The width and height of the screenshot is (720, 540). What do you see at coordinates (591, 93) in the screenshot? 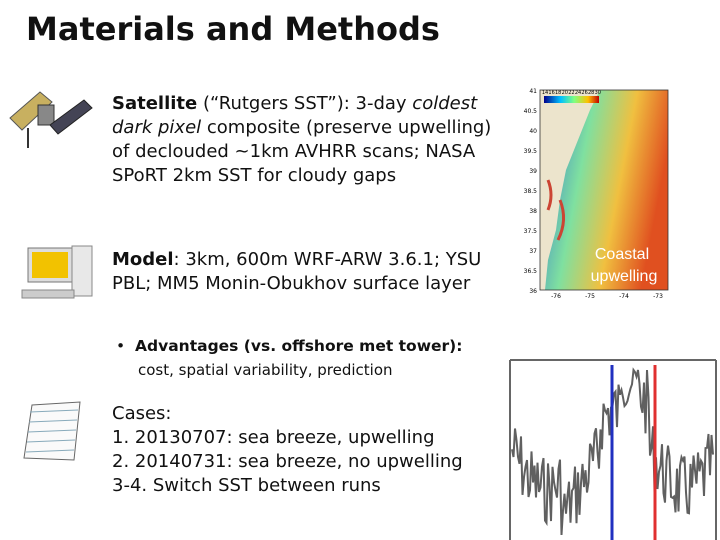
I see `colorbar-label: 28` at bounding box center [591, 93].